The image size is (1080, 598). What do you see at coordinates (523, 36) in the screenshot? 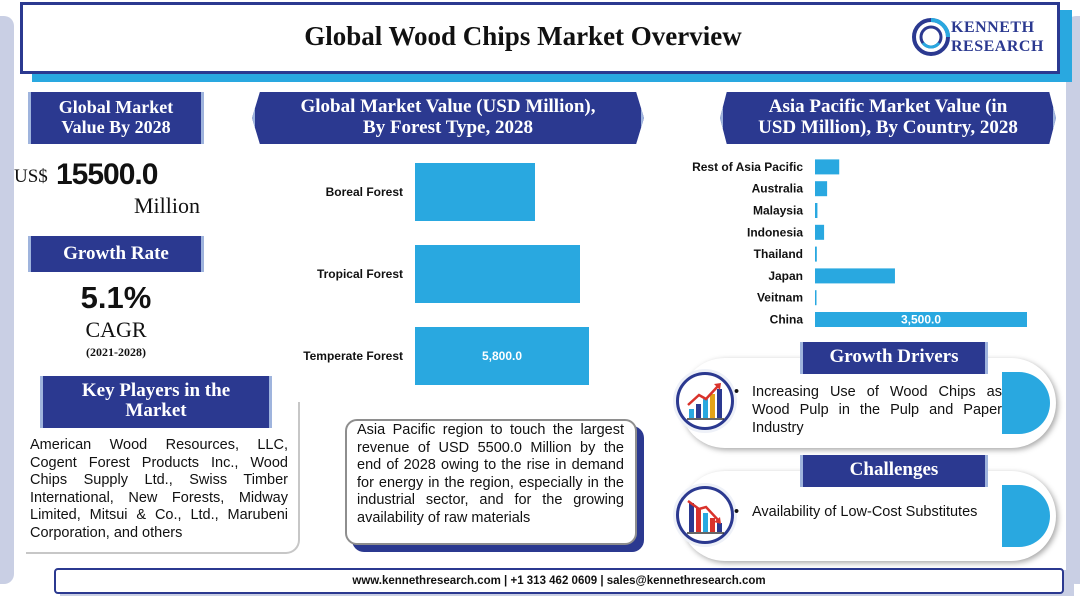
I see `page-title: Global Wood Chips Market Overview` at bounding box center [523, 36].